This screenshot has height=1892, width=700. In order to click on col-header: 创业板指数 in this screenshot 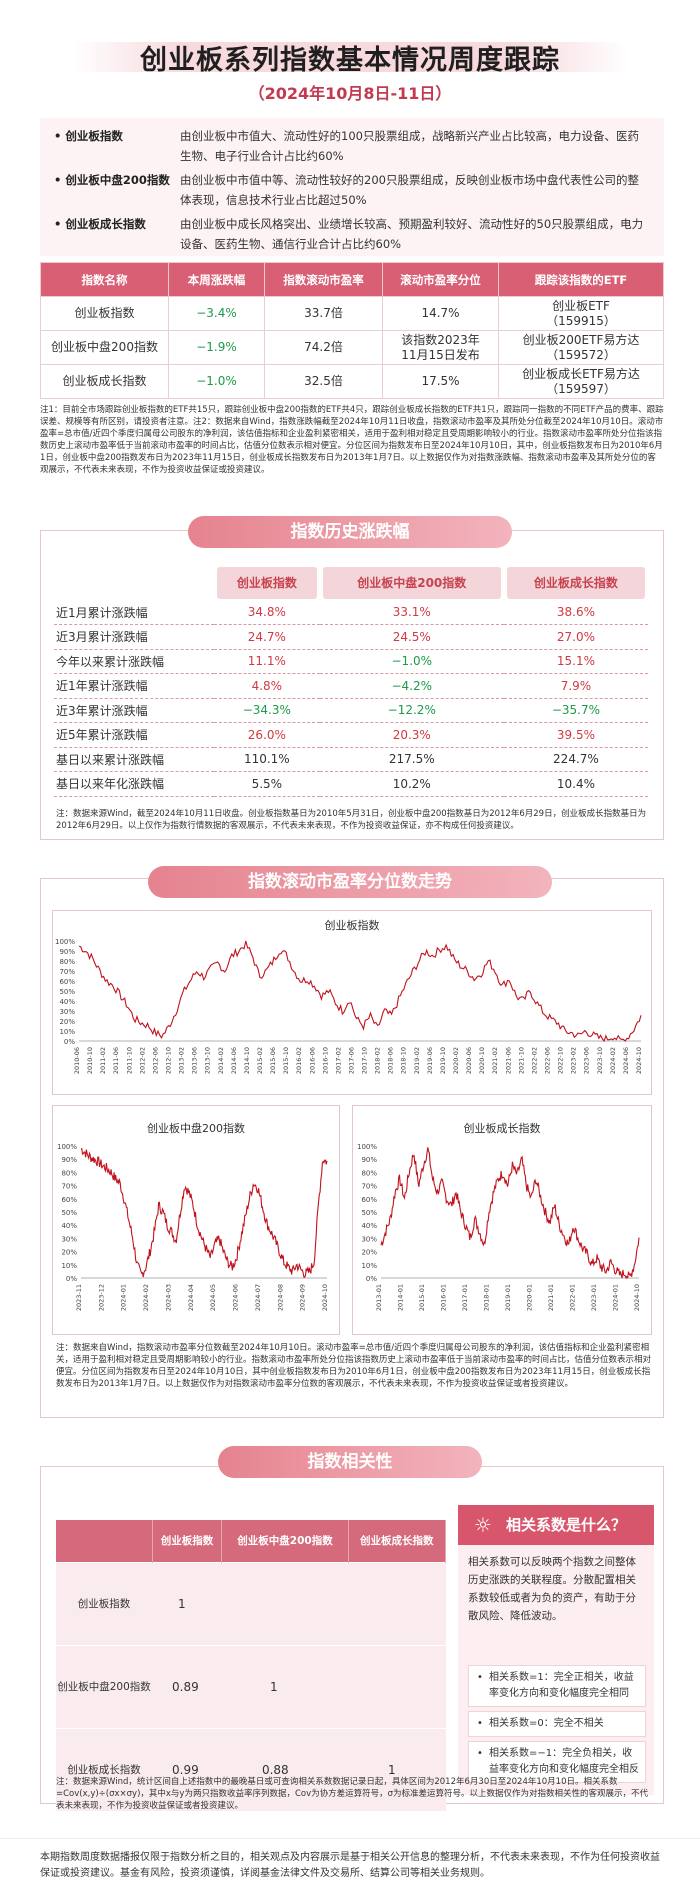, I will do `click(187, 1541)`.